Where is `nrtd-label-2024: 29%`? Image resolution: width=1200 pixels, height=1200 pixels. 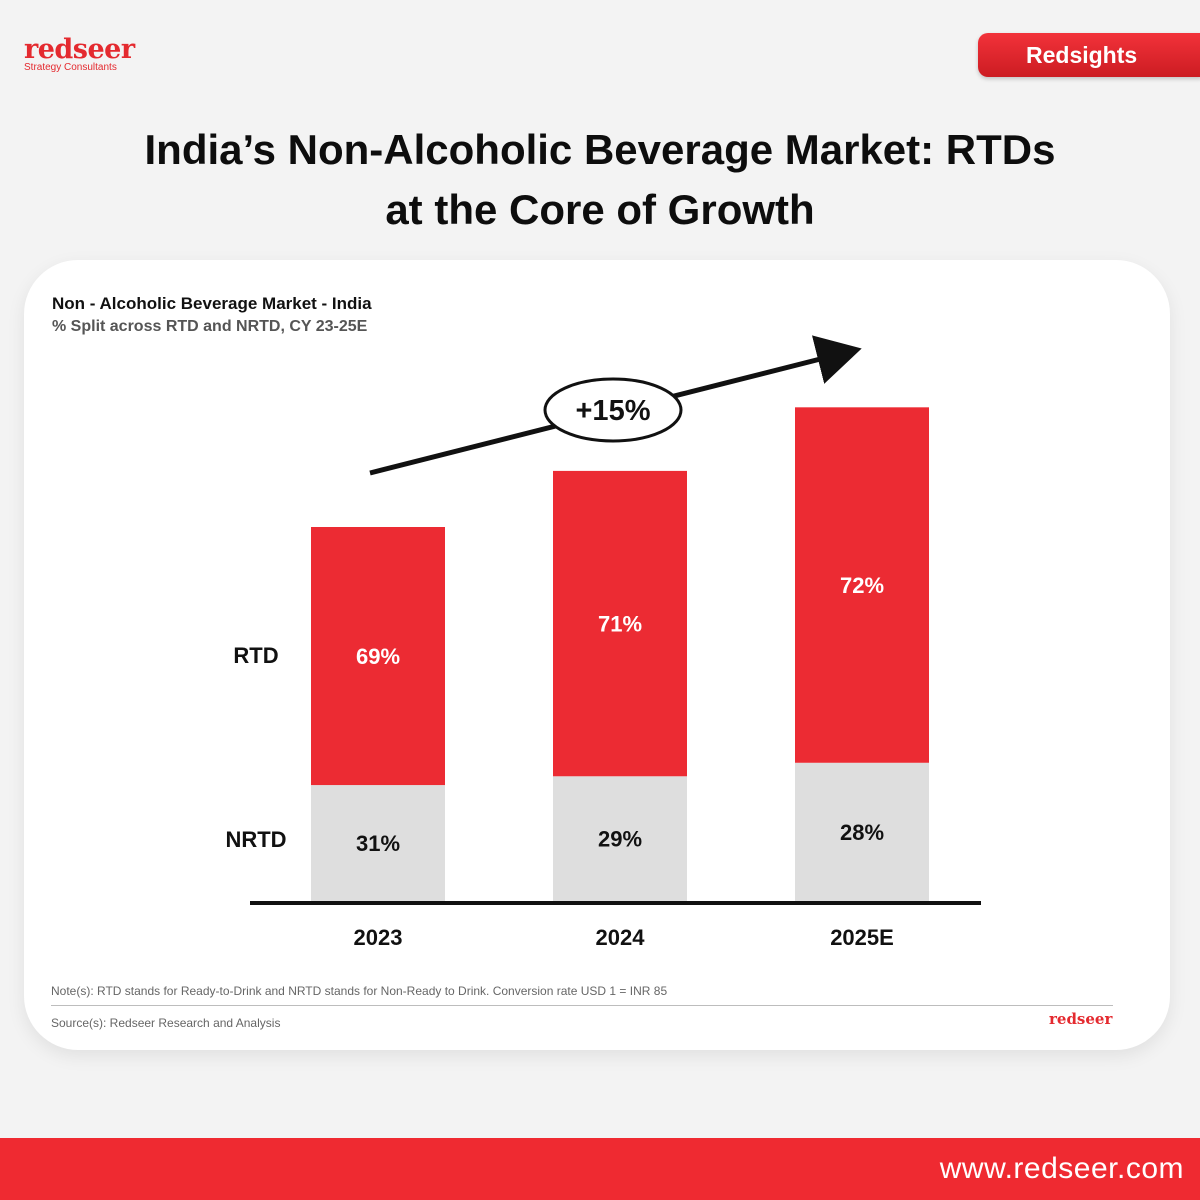 nrtd-label-2024: 29% is located at coordinates (620, 839).